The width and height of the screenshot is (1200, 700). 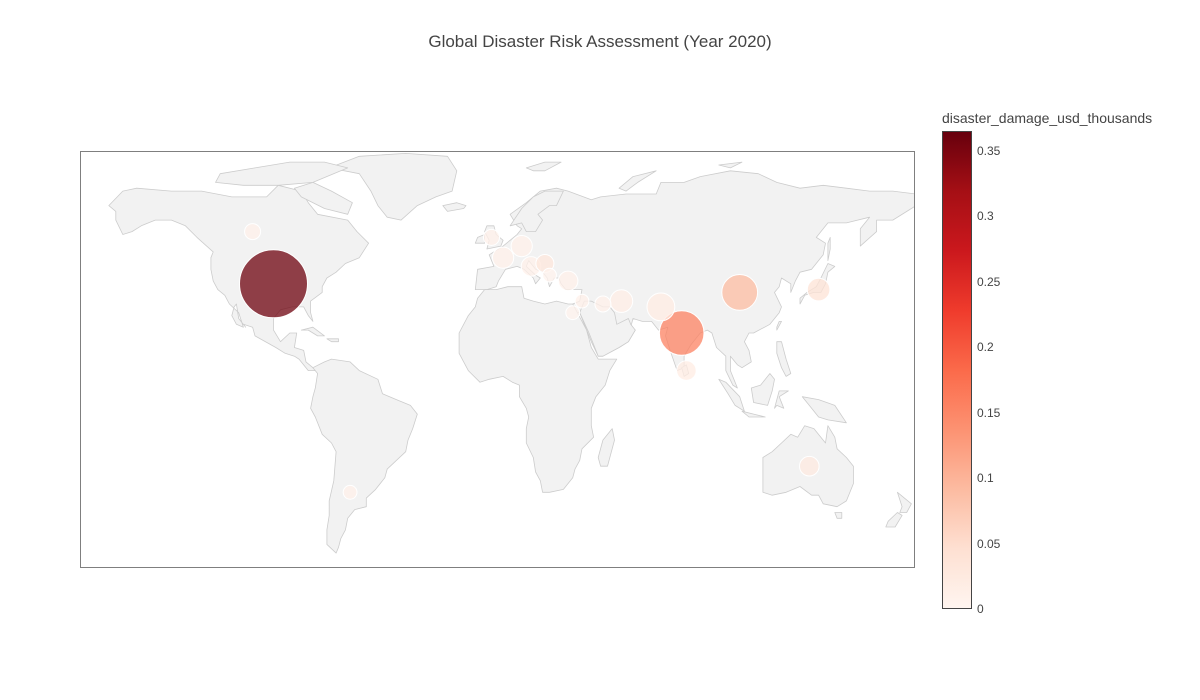 What do you see at coordinates (989, 281) in the screenshot?
I see `colorbar-tick-label: 0.25` at bounding box center [989, 281].